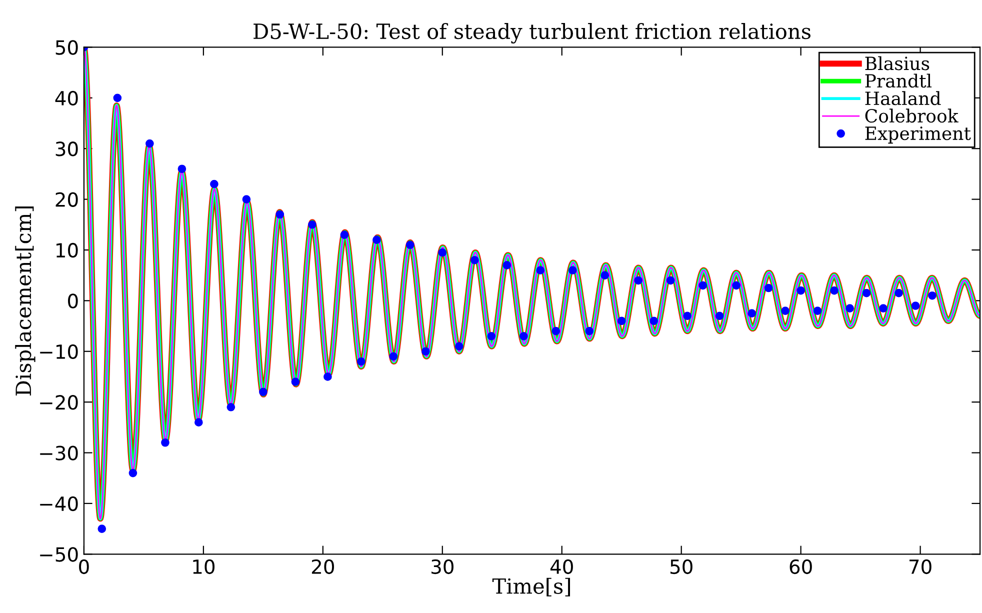 The image size is (982, 613). Describe the element at coordinates (67, 199) in the screenshot. I see `y-tick-label: 20` at that location.